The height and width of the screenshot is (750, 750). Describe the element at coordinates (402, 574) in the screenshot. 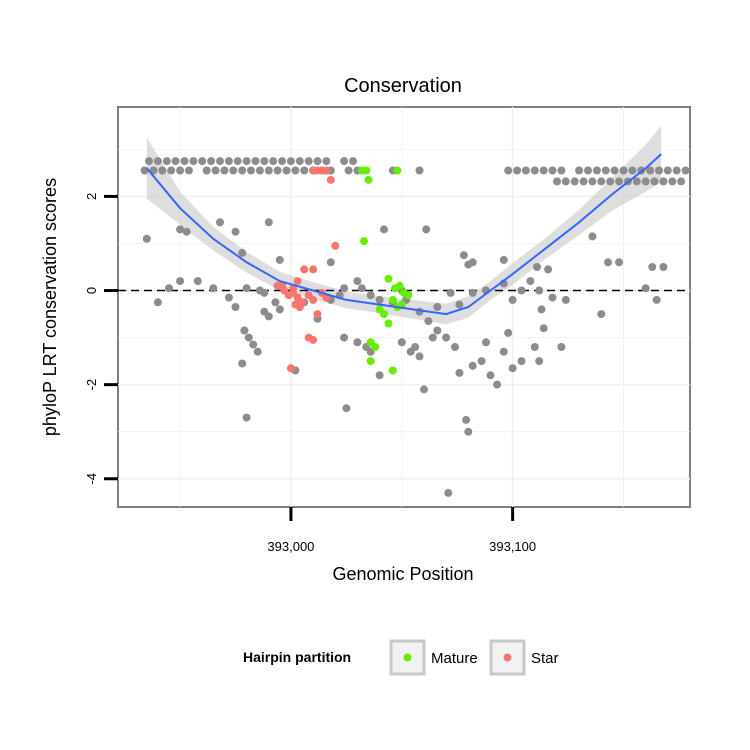

I see `x-axis-label: Genomic Position` at that location.